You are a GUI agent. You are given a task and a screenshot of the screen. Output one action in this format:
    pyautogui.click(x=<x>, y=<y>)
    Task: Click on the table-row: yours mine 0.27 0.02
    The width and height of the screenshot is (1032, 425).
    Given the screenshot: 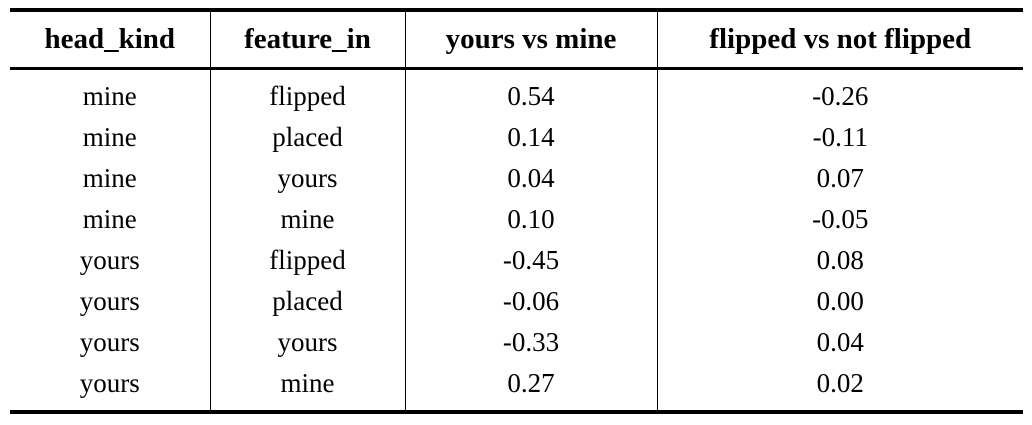 What is the action you would take?
    pyautogui.click(x=516, y=387)
    